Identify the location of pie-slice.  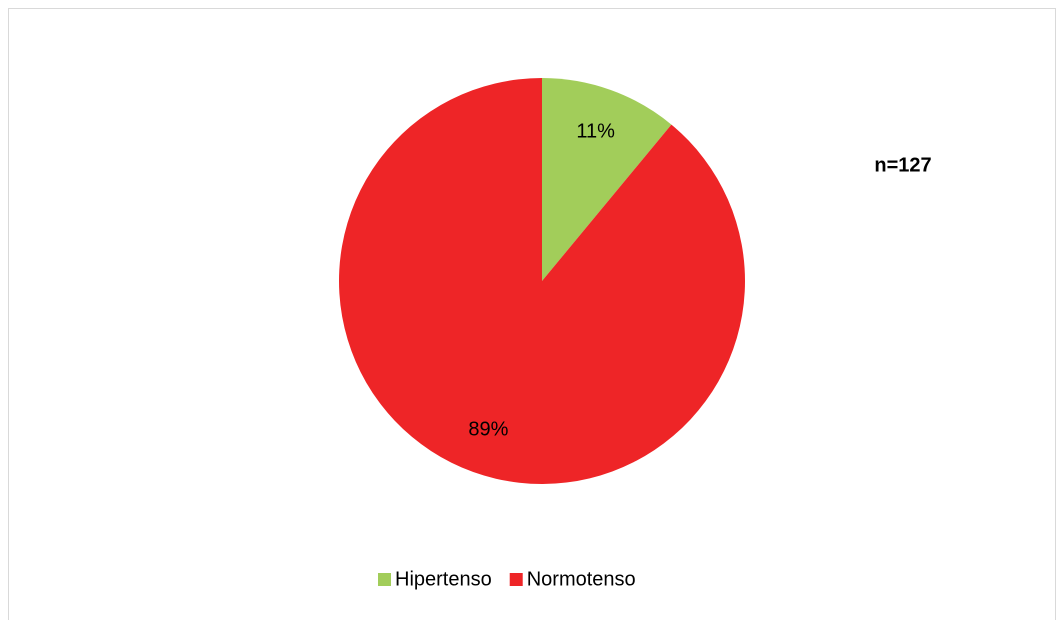
(607, 179).